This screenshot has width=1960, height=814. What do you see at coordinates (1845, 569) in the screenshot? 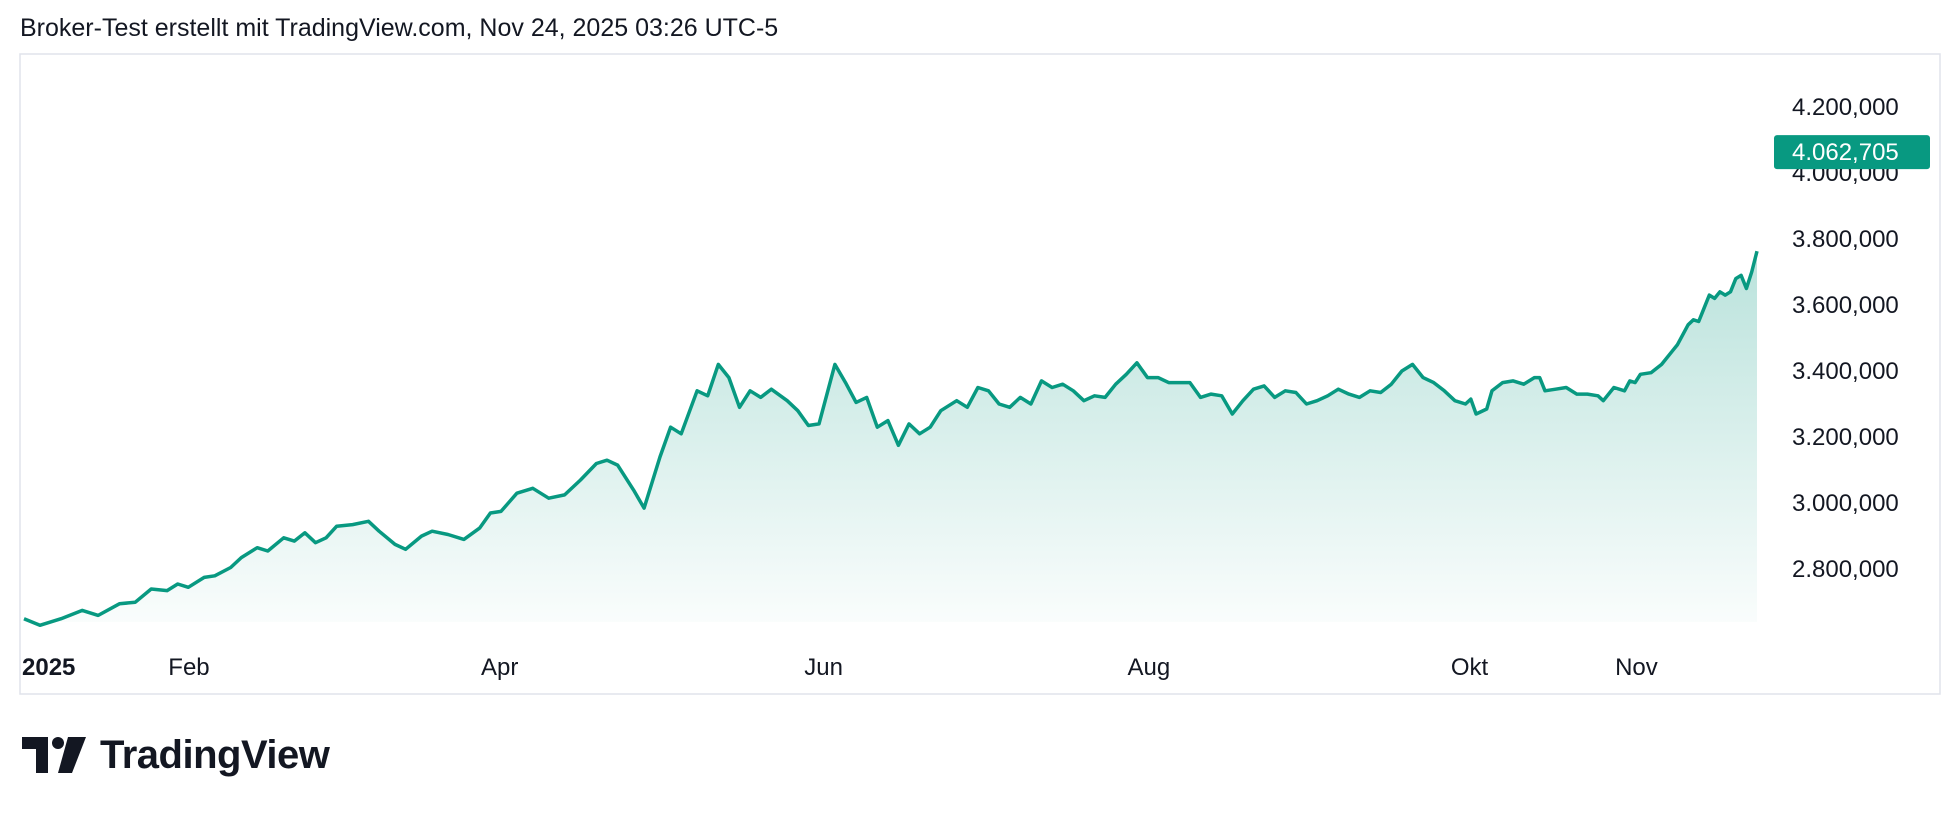
I see `y-tick-label: 2.800,000` at bounding box center [1845, 569].